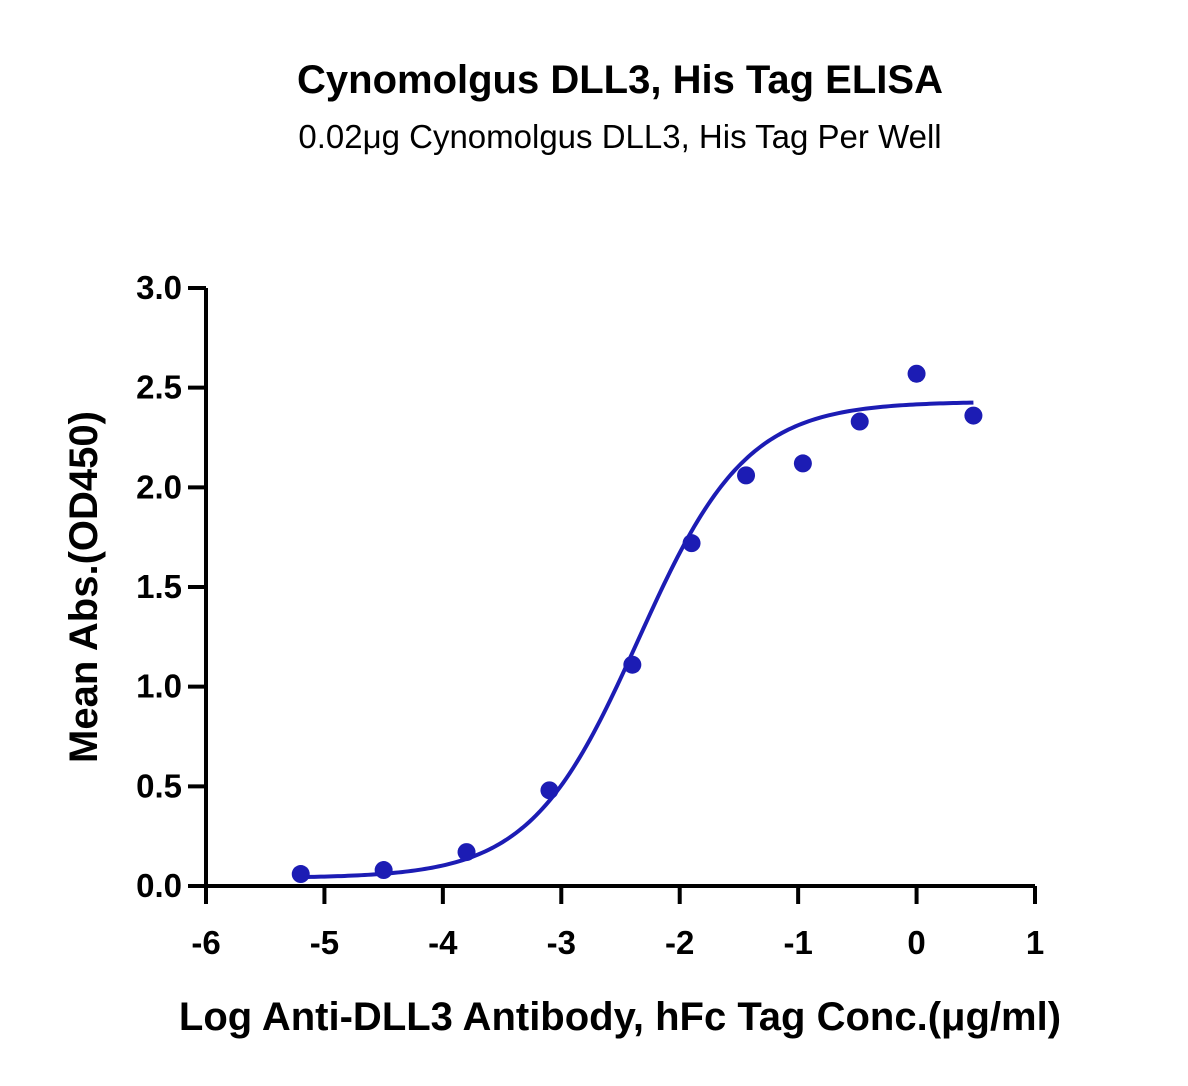  I want to click on y-tick-label: 0.0, so click(159, 885).